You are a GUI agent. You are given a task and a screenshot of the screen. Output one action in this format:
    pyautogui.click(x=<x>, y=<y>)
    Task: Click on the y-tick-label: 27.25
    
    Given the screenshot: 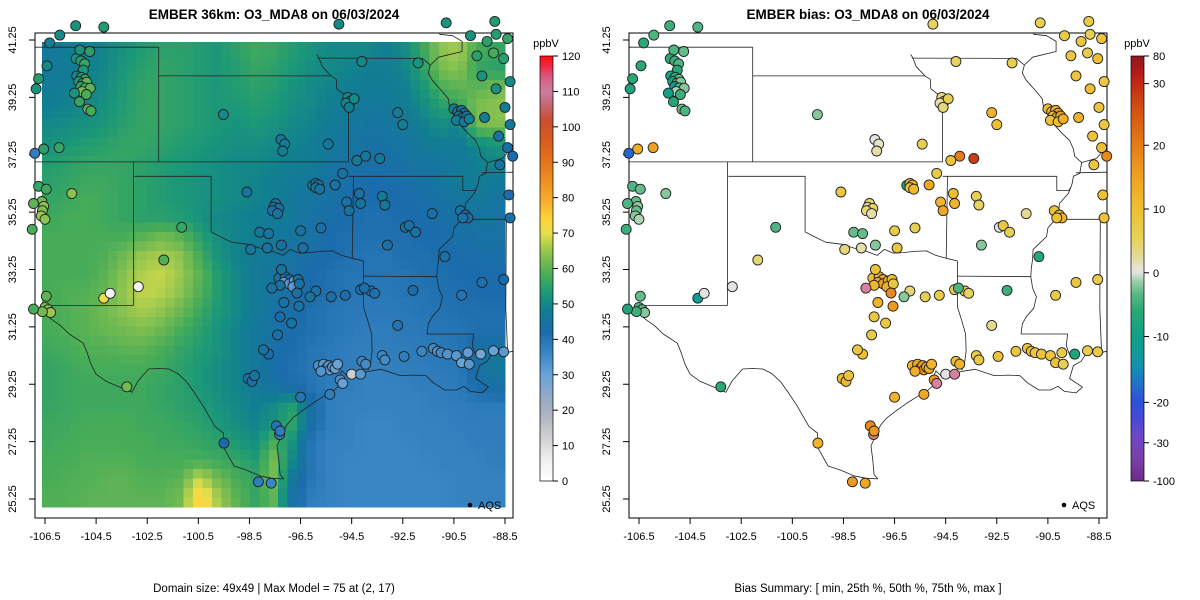 What is the action you would take?
    pyautogui.click(x=13, y=442)
    